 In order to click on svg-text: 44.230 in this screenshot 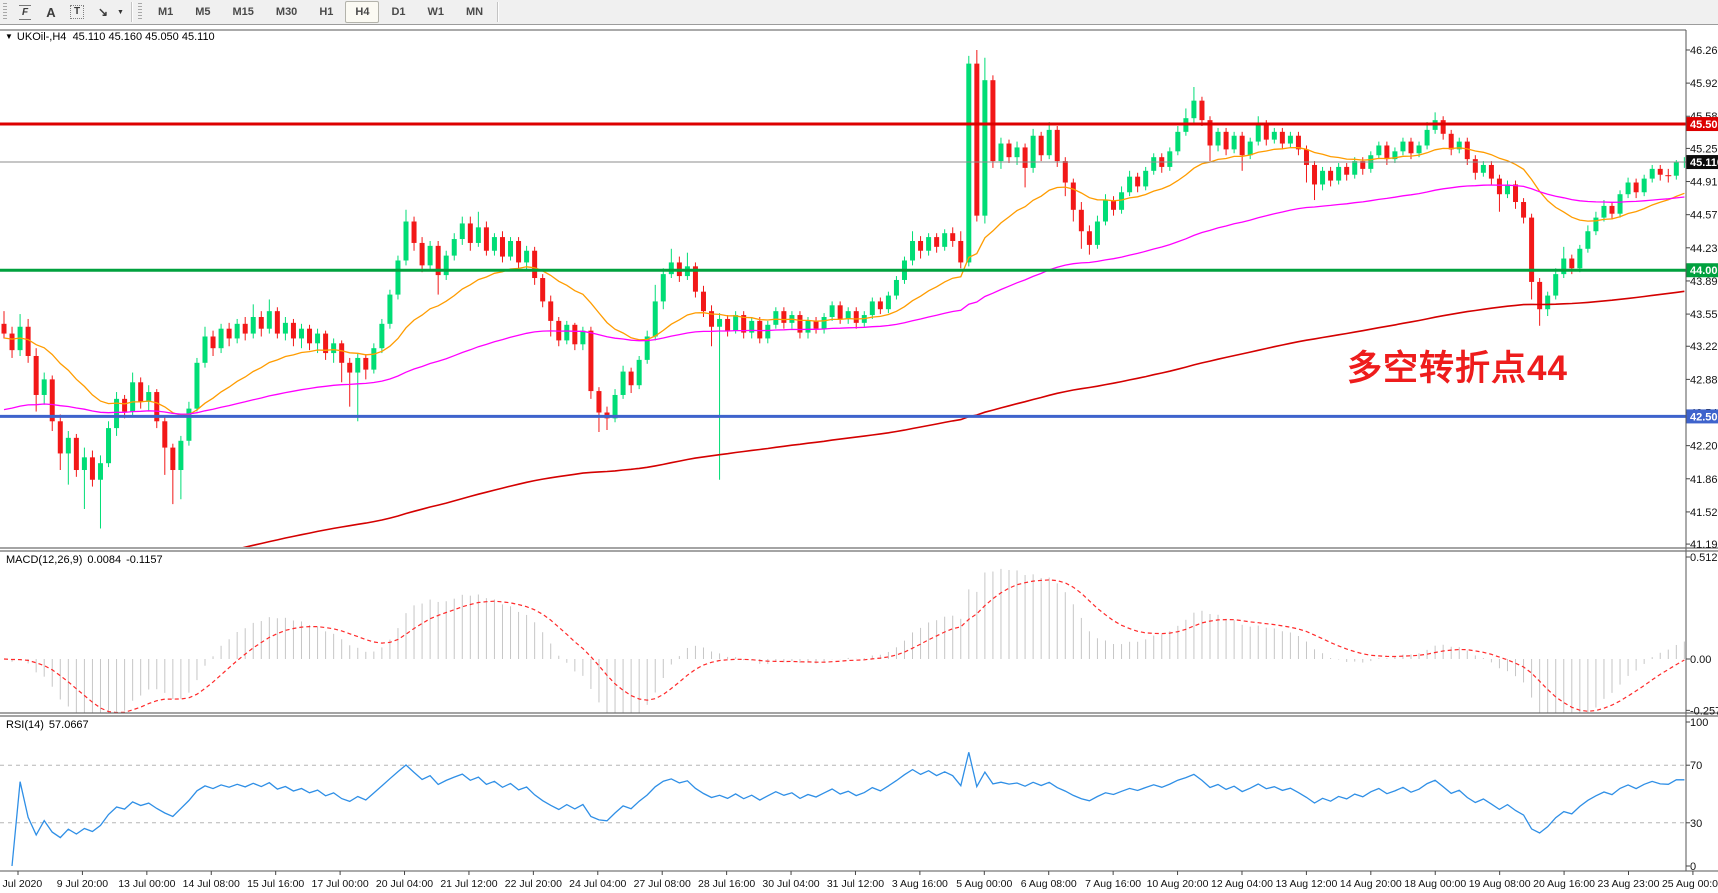, I will do `click(1704, 249)`.